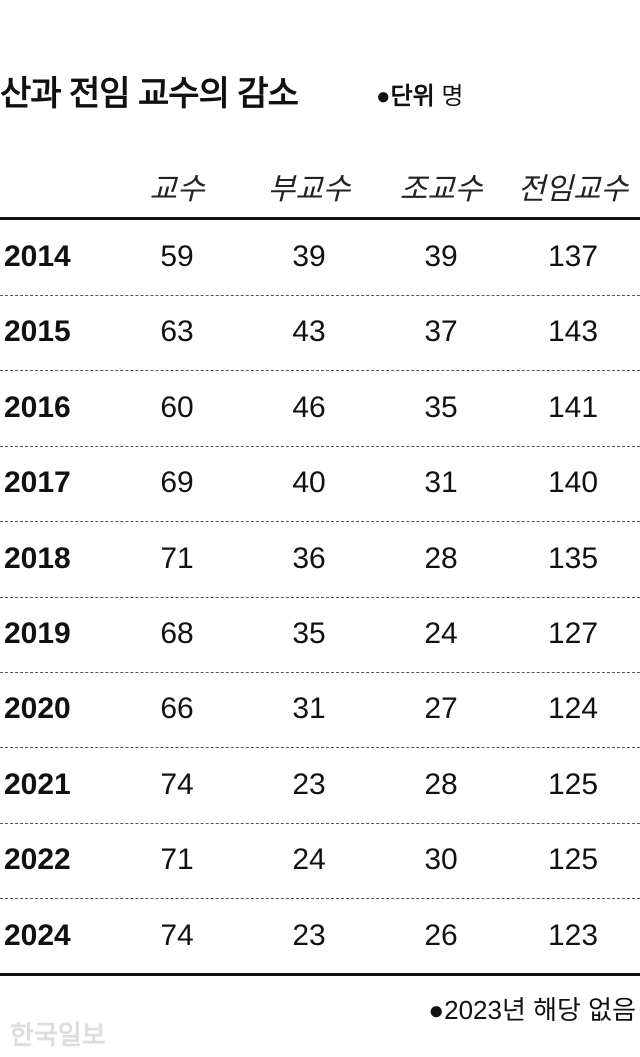 This screenshot has height=1057, width=640. What do you see at coordinates (573, 407) in the screenshot?
I see `cell: 141` at bounding box center [573, 407].